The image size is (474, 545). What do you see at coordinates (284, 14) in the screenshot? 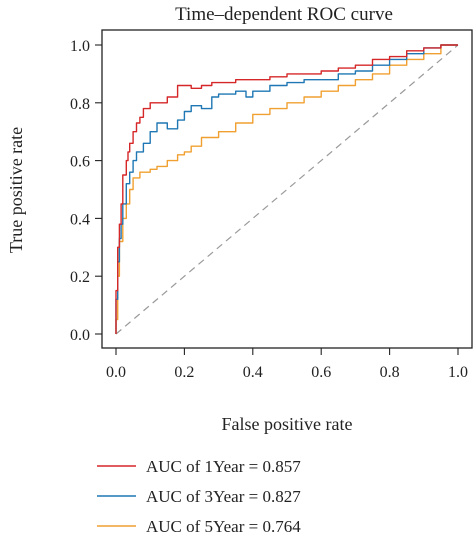
I see `chart-title: Time–dependent ROC curve` at bounding box center [284, 14].